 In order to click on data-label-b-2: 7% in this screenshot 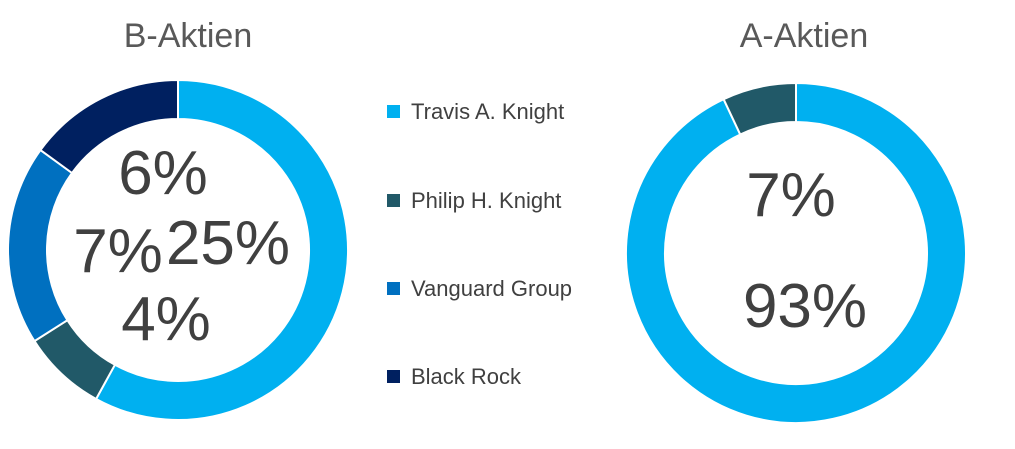, I will do `click(118, 251)`.